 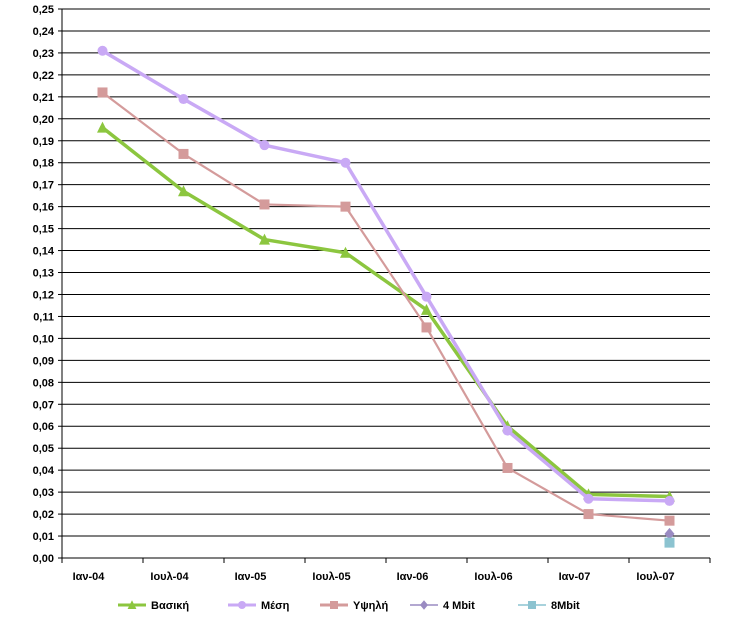 What do you see at coordinates (44, 252) in the screenshot?
I see `y-tick-label: 0,14` at bounding box center [44, 252].